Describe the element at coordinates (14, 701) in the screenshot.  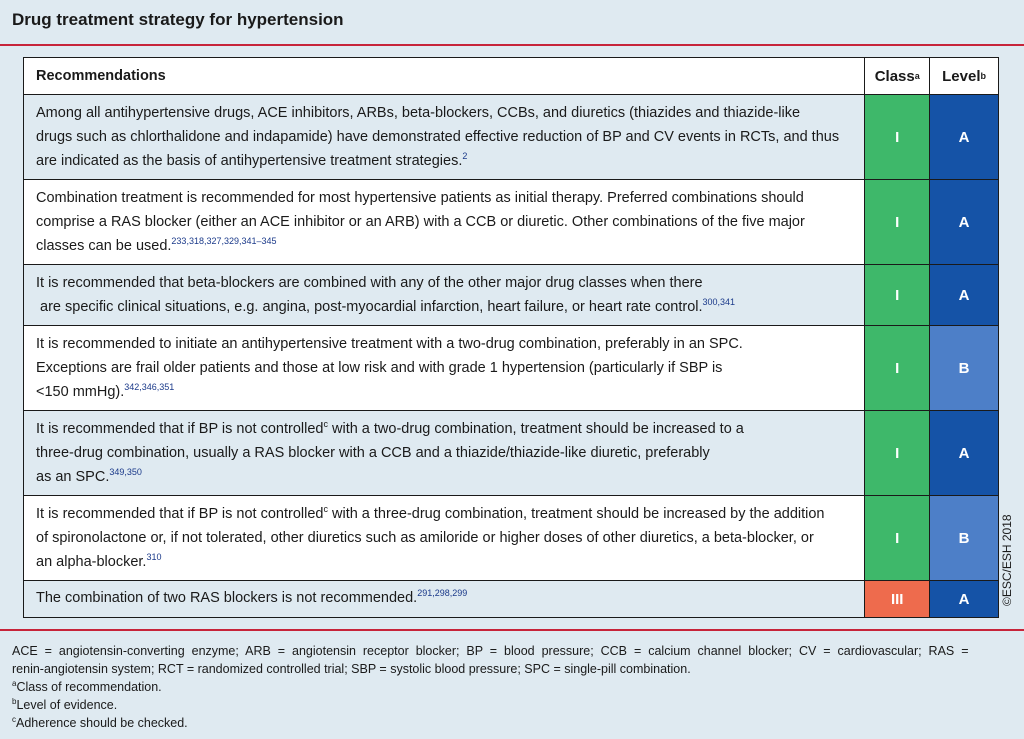
I see `footnote-mark: b` at that location.